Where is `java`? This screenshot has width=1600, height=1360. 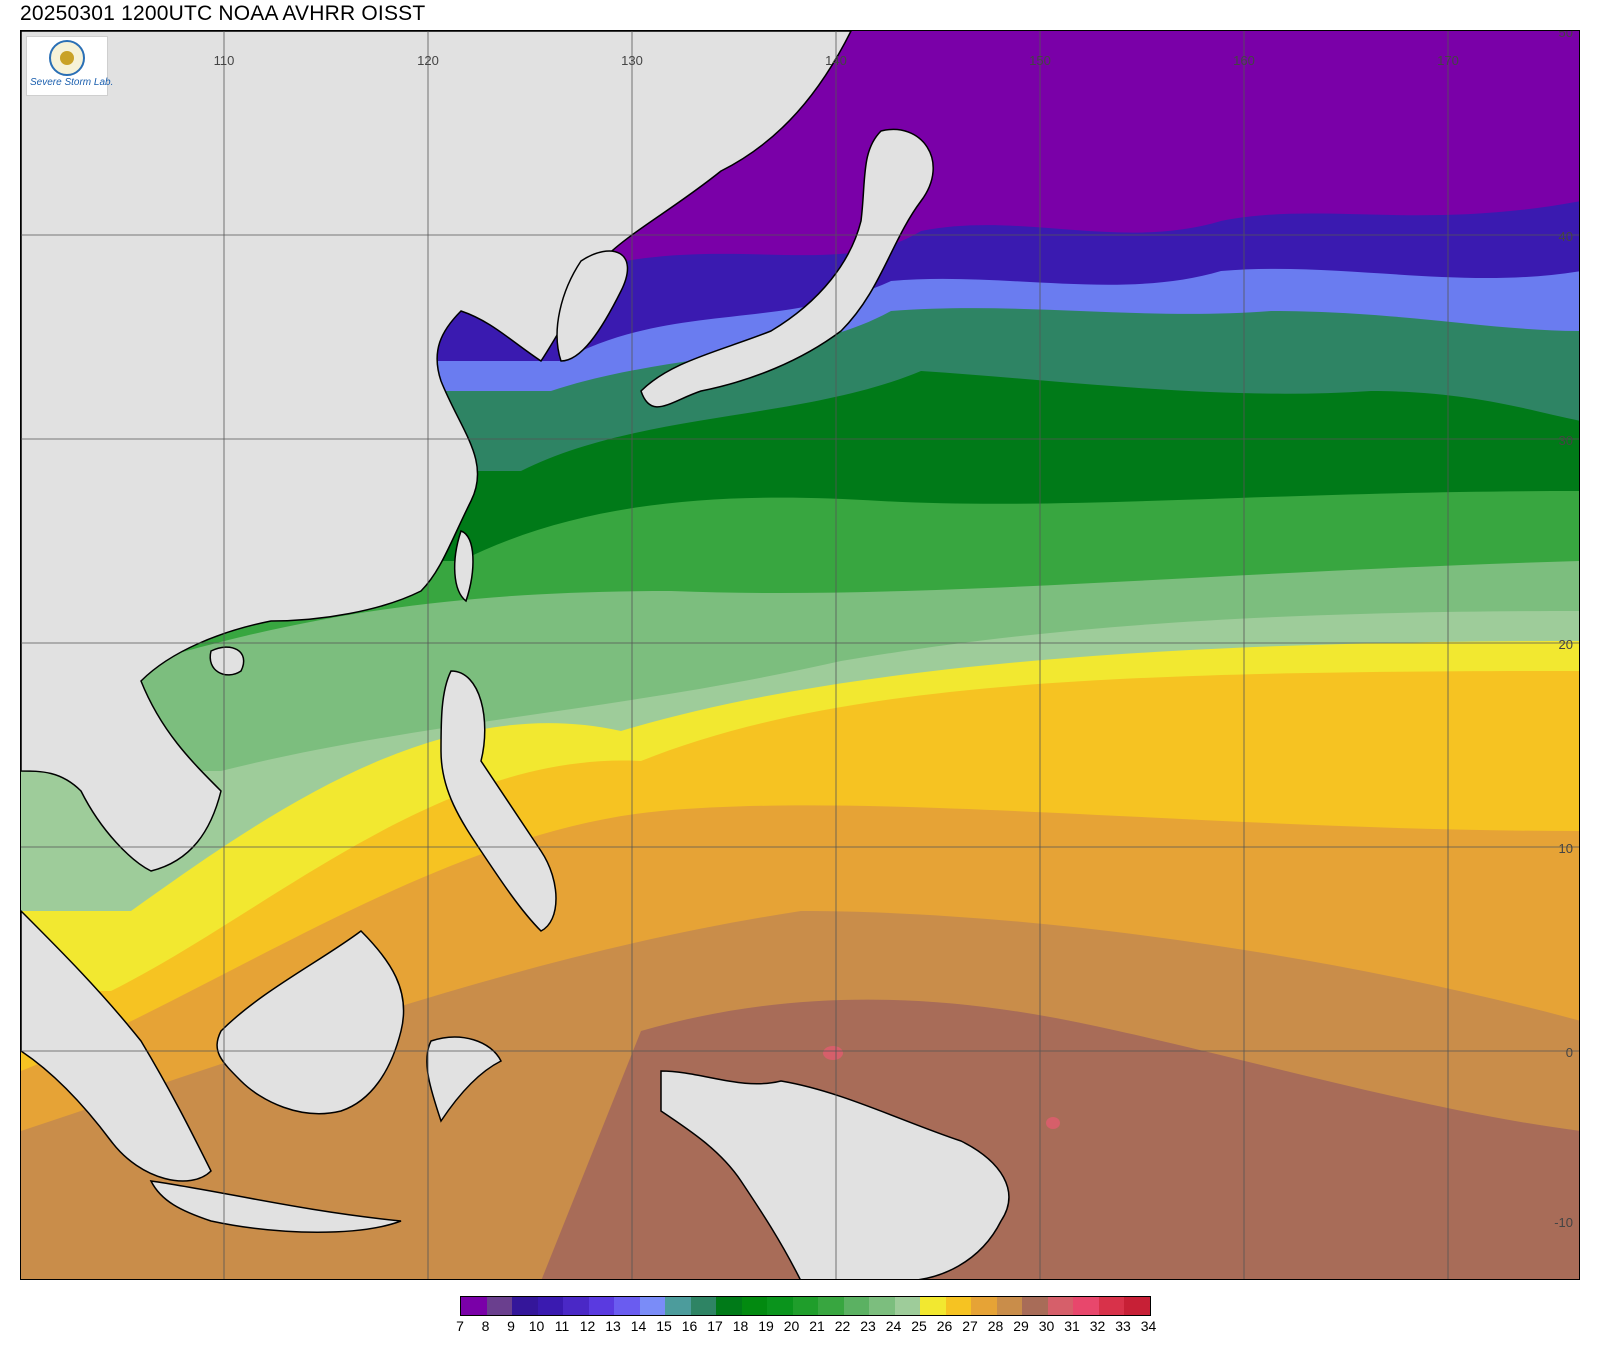
java is located at coordinates (275, 1206).